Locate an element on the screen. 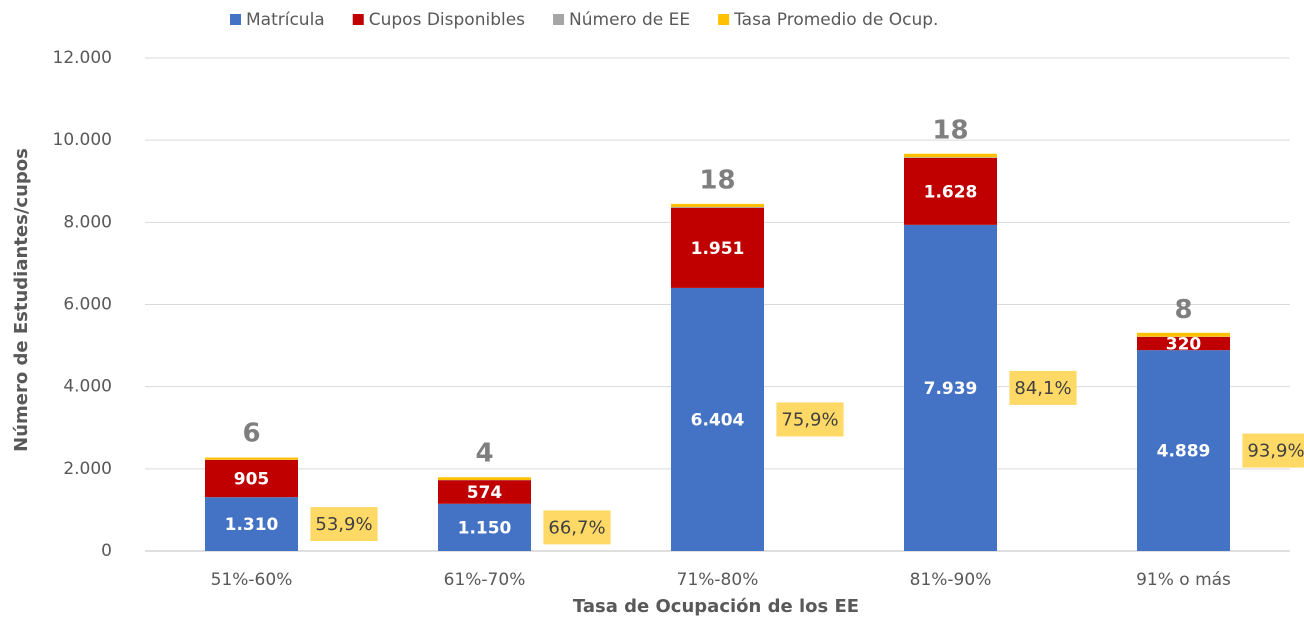  x-tick-label: 91% o más is located at coordinates (1183, 580).